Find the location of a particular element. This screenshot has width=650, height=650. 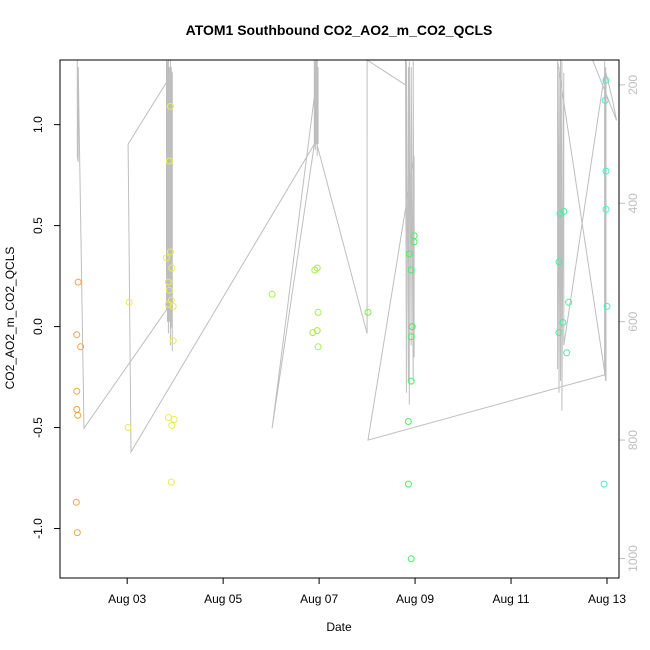

x-tick-label: Aug 07 is located at coordinates (319, 599).